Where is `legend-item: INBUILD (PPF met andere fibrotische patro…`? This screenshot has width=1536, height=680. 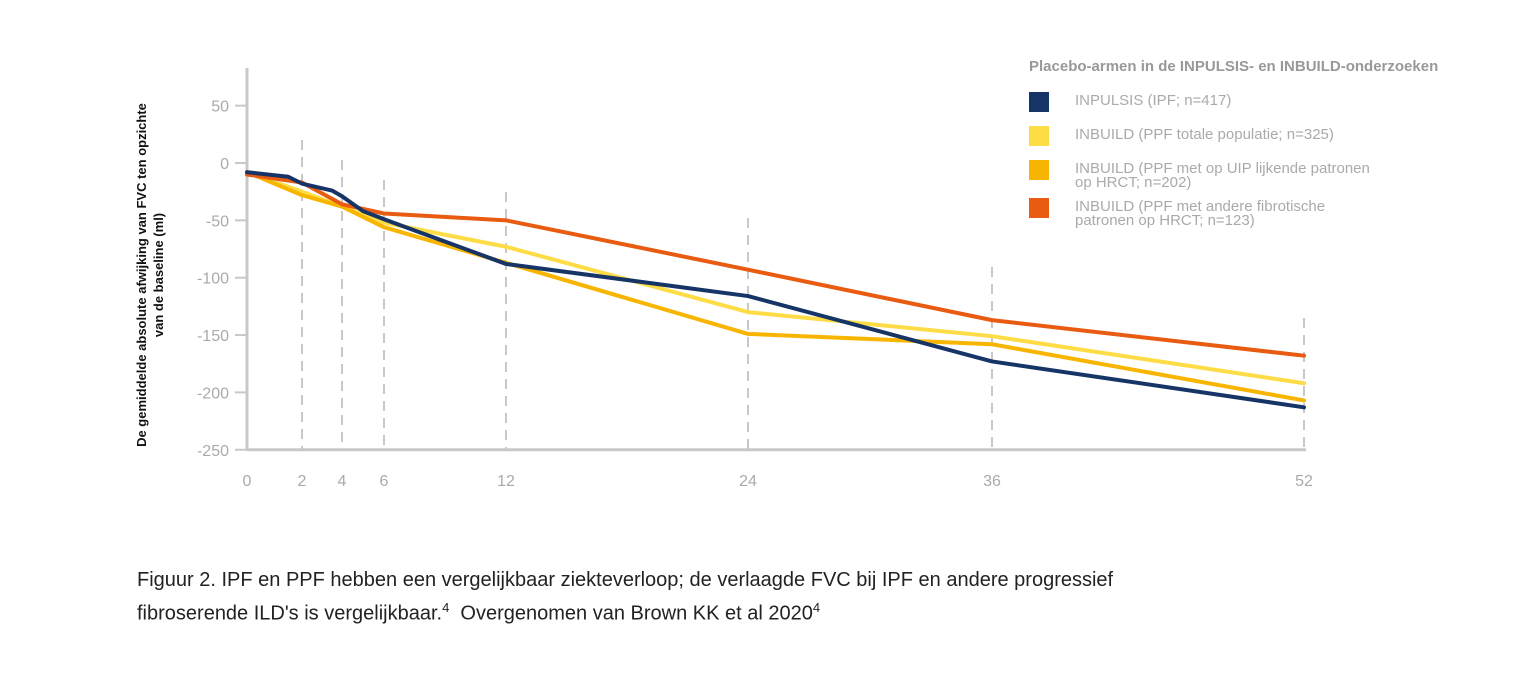 legend-item: INBUILD (PPF met andere fibrotische patro… is located at coordinates (1239, 213).